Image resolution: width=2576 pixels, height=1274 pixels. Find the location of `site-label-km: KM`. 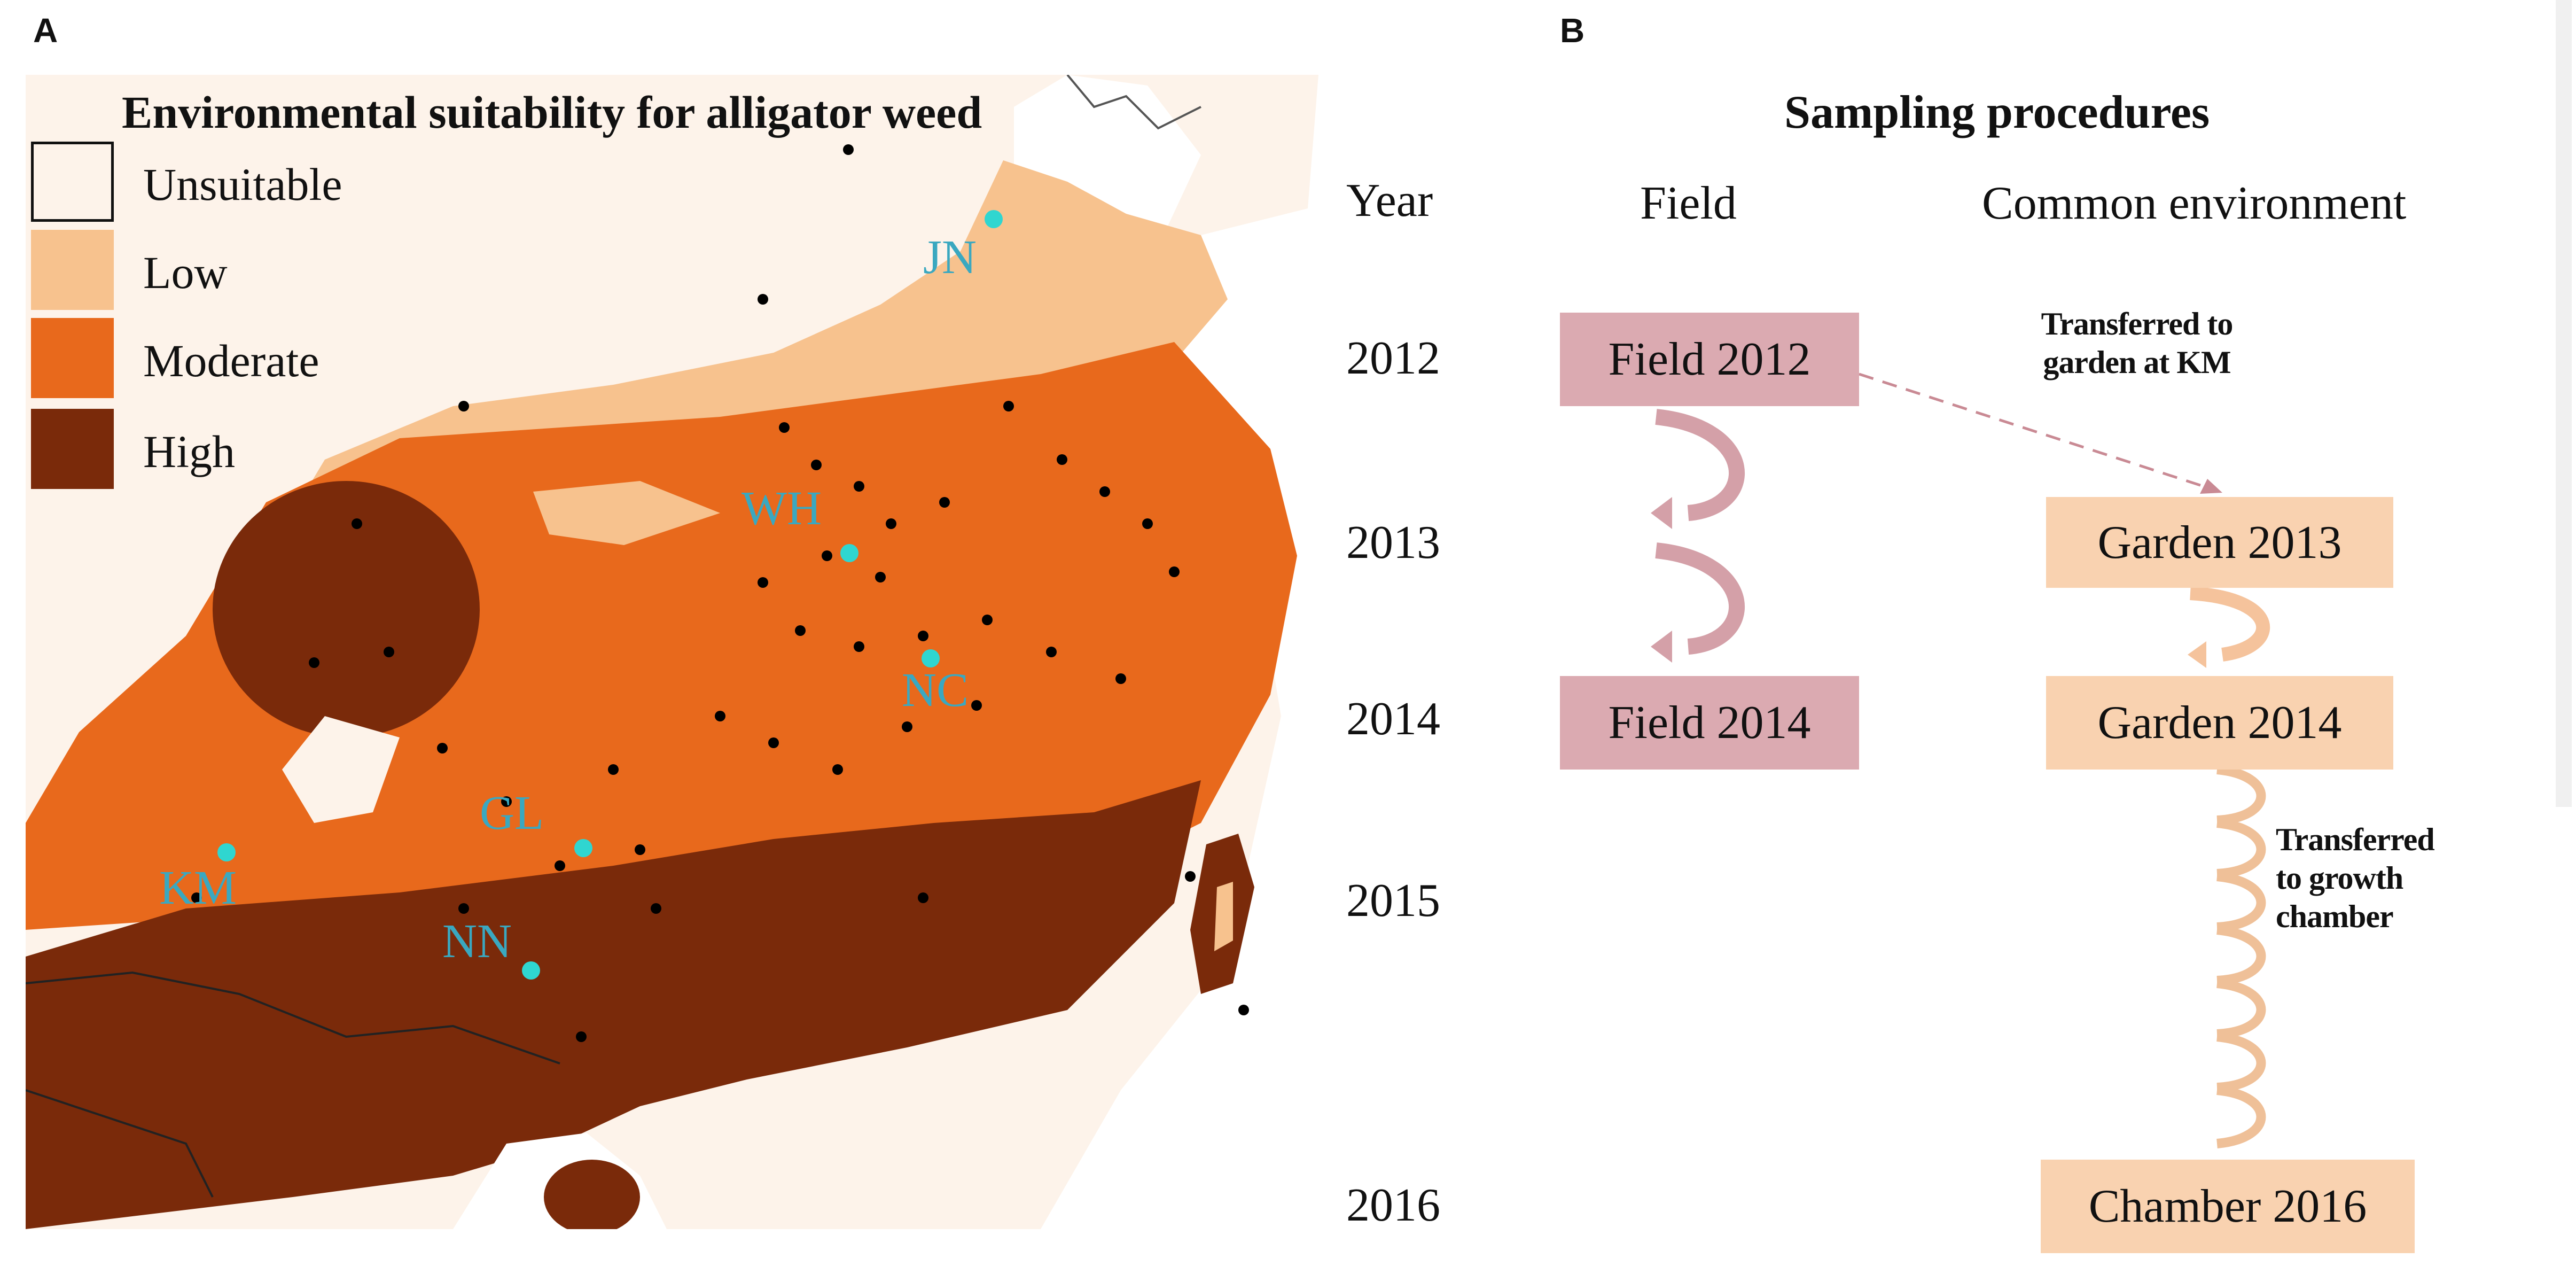

site-label-km: KM is located at coordinates (198, 887).